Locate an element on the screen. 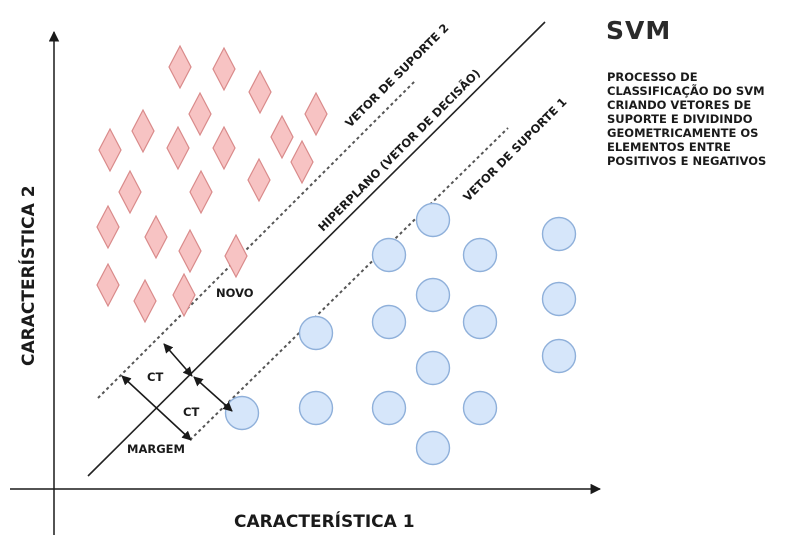 The width and height of the screenshot is (800, 544). new-point-label: NOVO is located at coordinates (235, 293).